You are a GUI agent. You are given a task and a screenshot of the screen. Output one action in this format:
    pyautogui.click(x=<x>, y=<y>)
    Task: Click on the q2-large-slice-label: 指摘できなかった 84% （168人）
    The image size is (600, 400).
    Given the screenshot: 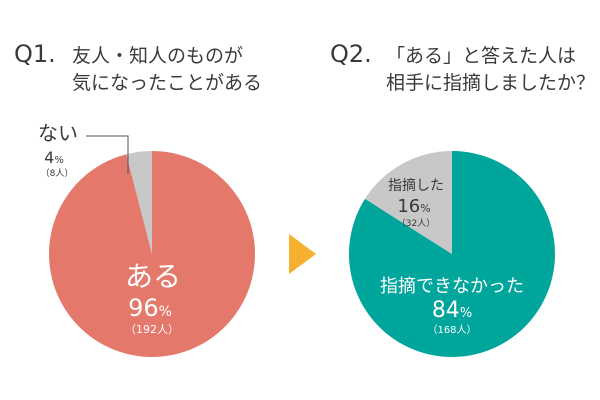 What is the action you would take?
    pyautogui.click(x=452, y=306)
    